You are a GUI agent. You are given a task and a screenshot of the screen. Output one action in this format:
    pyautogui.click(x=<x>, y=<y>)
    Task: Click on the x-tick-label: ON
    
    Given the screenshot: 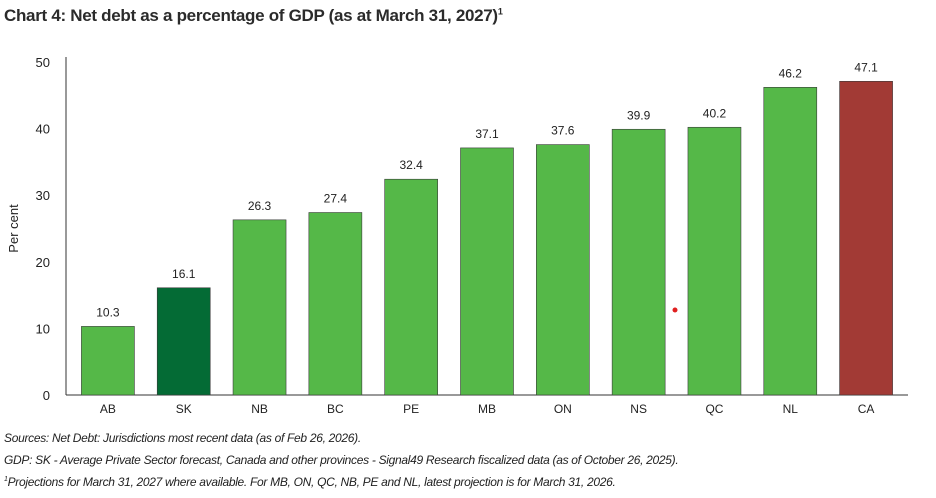 What is the action you would take?
    pyautogui.click(x=563, y=409)
    